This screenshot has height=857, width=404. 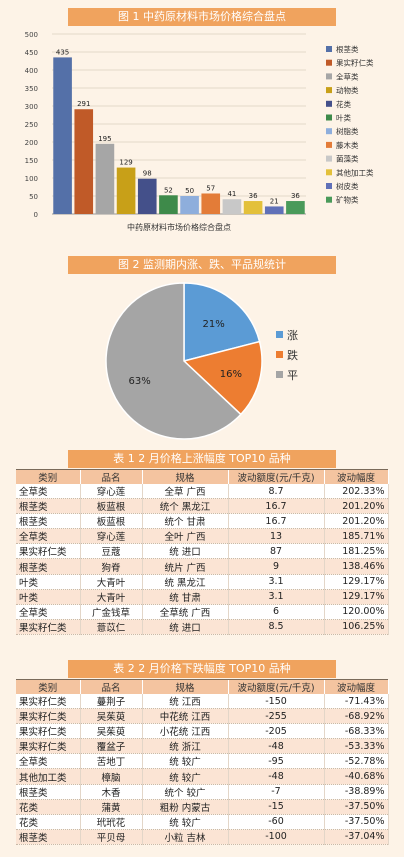 What do you see at coordinates (276, 627) in the screenshot?
I see `table-cell: 8.5` at bounding box center [276, 627].